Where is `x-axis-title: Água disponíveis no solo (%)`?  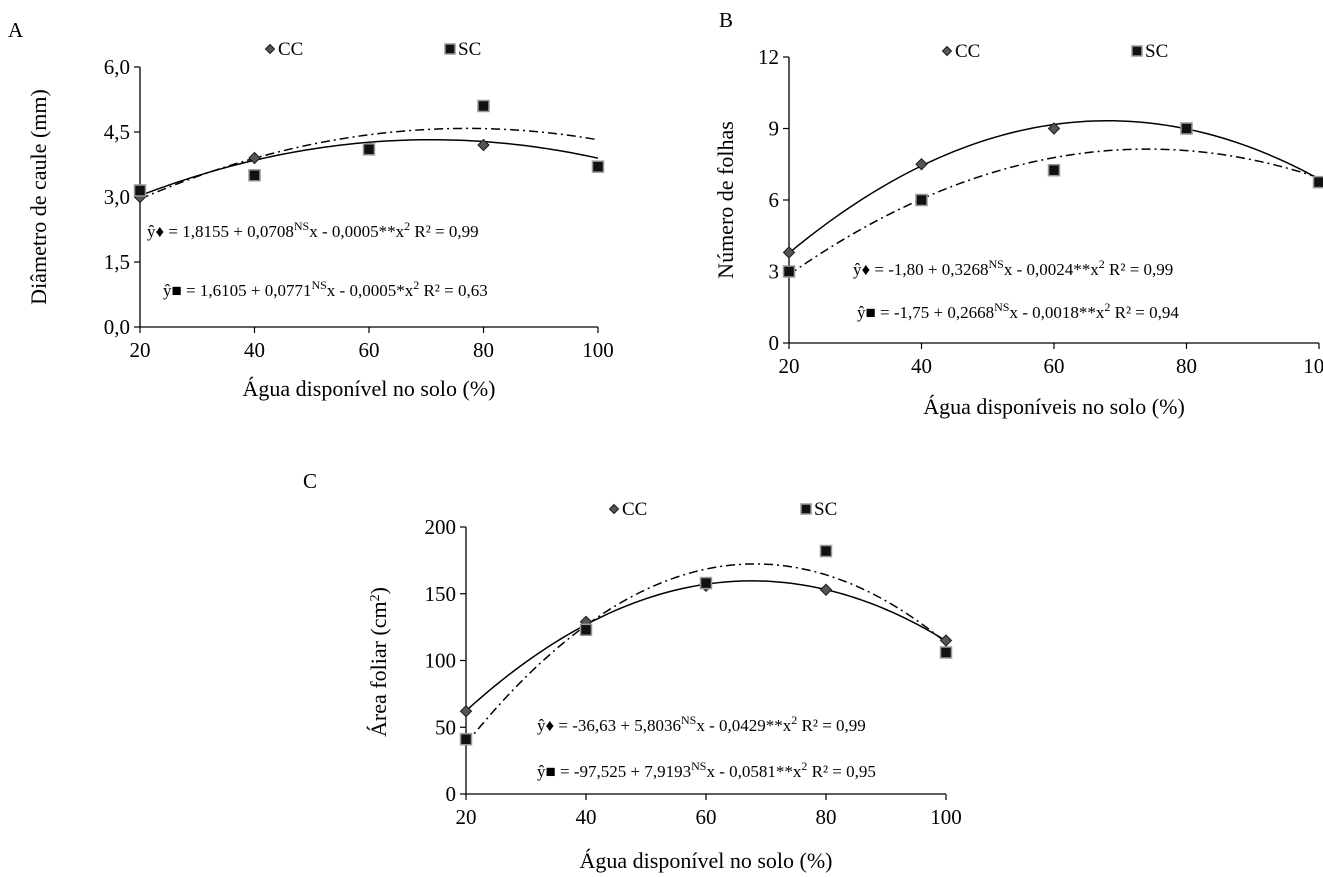 x-axis-title: Água disponíveis no solo (%) is located at coordinates (1054, 406).